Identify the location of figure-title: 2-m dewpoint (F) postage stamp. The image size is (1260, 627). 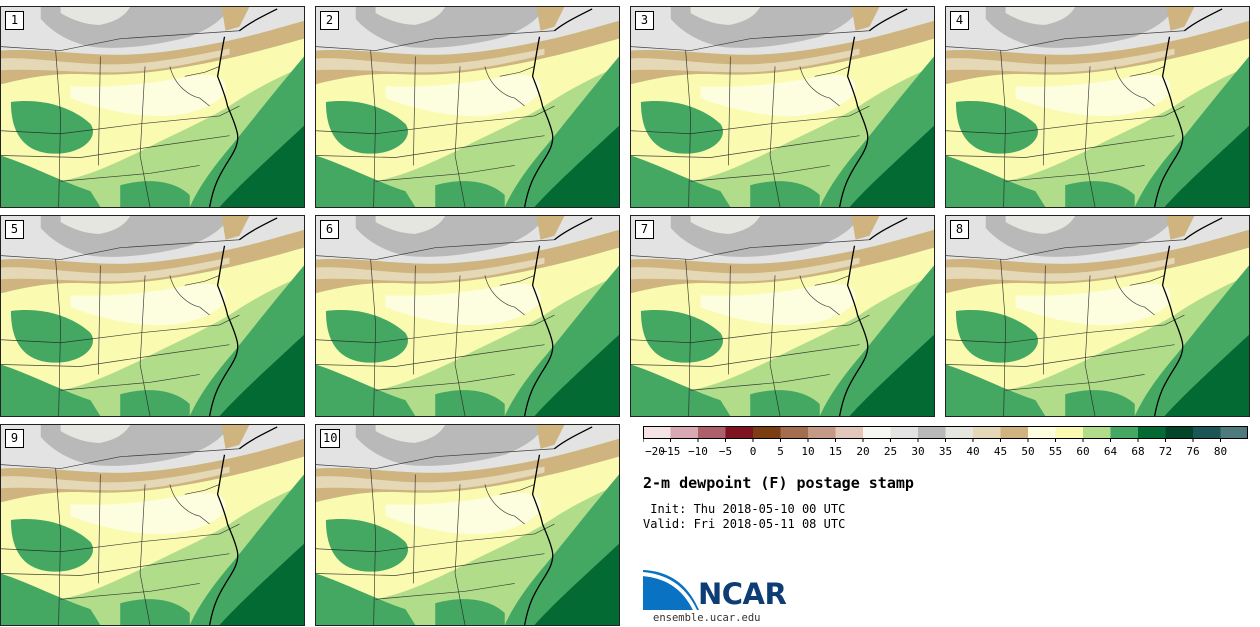
(778, 483).